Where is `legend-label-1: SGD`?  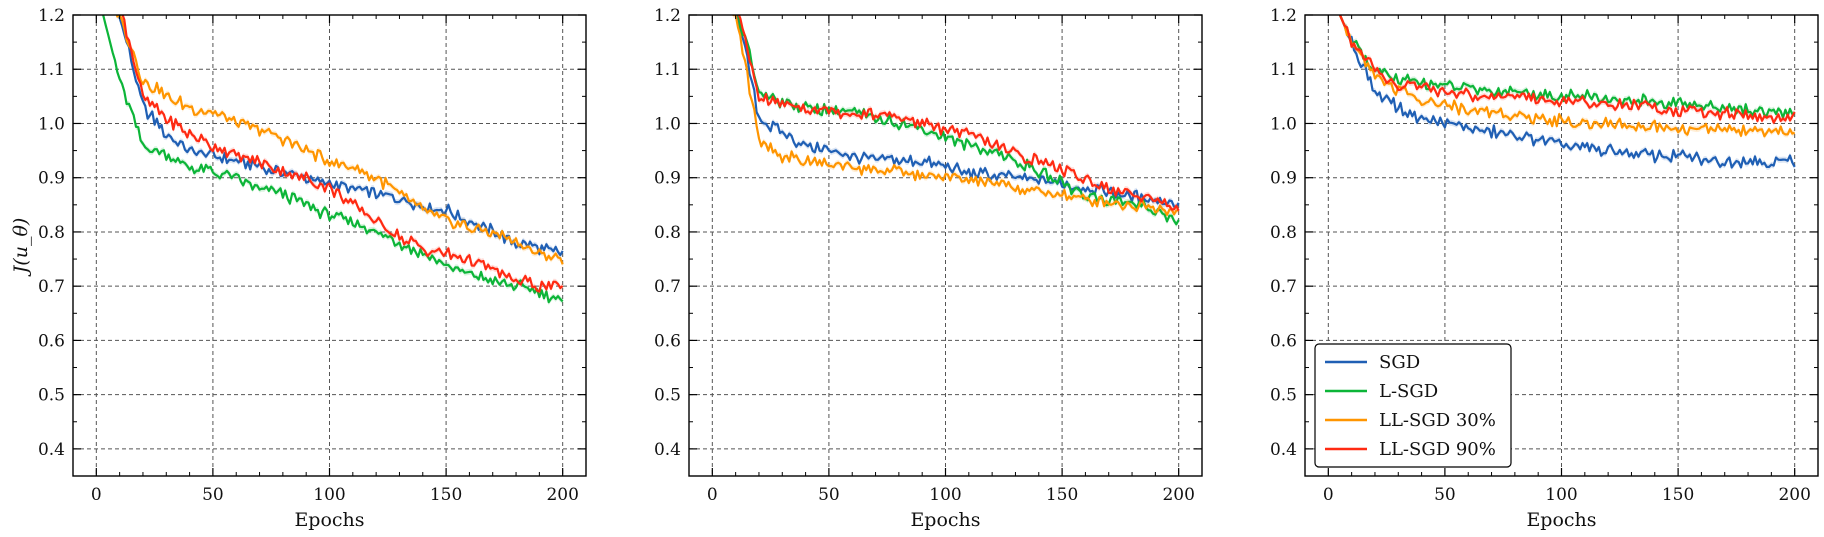
legend-label-1: SGD is located at coordinates (1399, 362).